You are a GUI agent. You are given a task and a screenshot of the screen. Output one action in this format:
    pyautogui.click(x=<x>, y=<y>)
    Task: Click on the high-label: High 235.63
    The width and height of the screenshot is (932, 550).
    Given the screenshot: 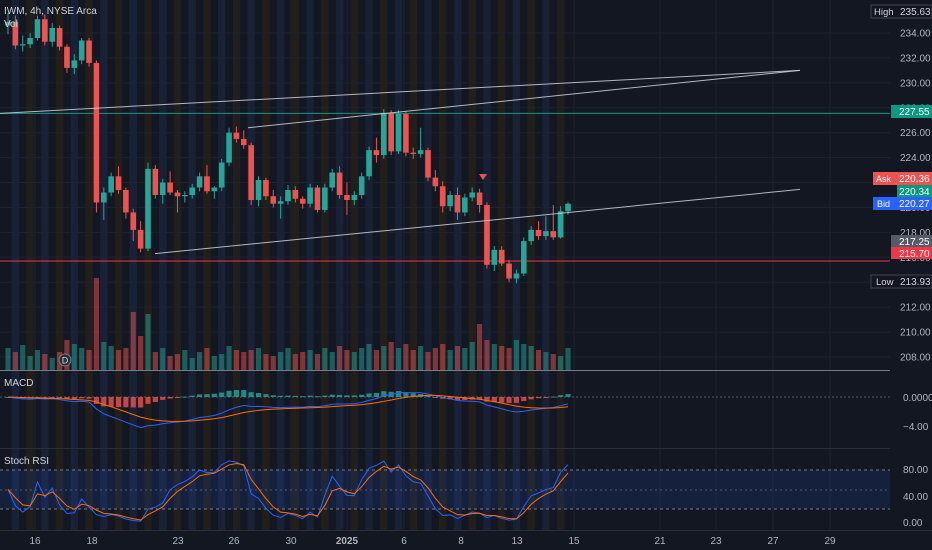 What is the action you would take?
    pyautogui.click(x=901, y=11)
    